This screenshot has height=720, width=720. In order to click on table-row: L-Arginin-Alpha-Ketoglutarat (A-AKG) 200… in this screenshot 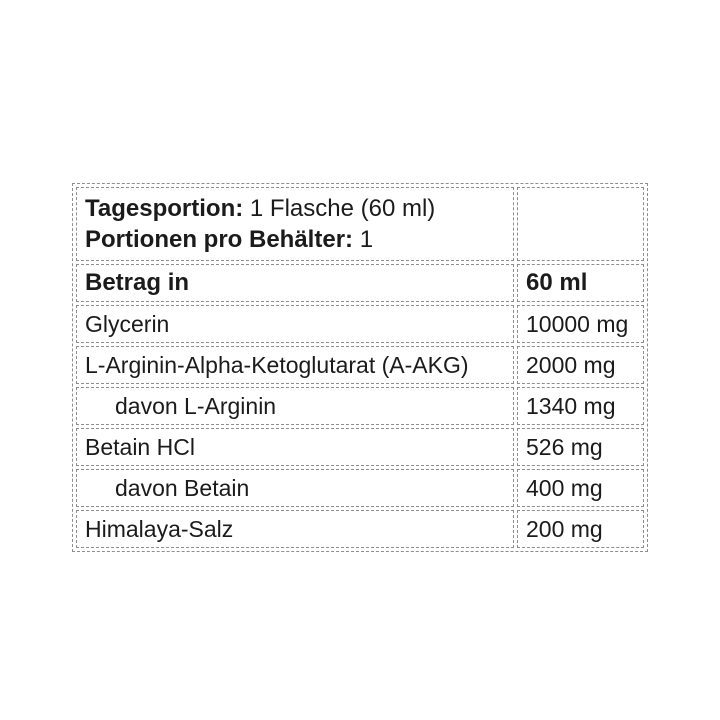, I will do `click(360, 365)`.